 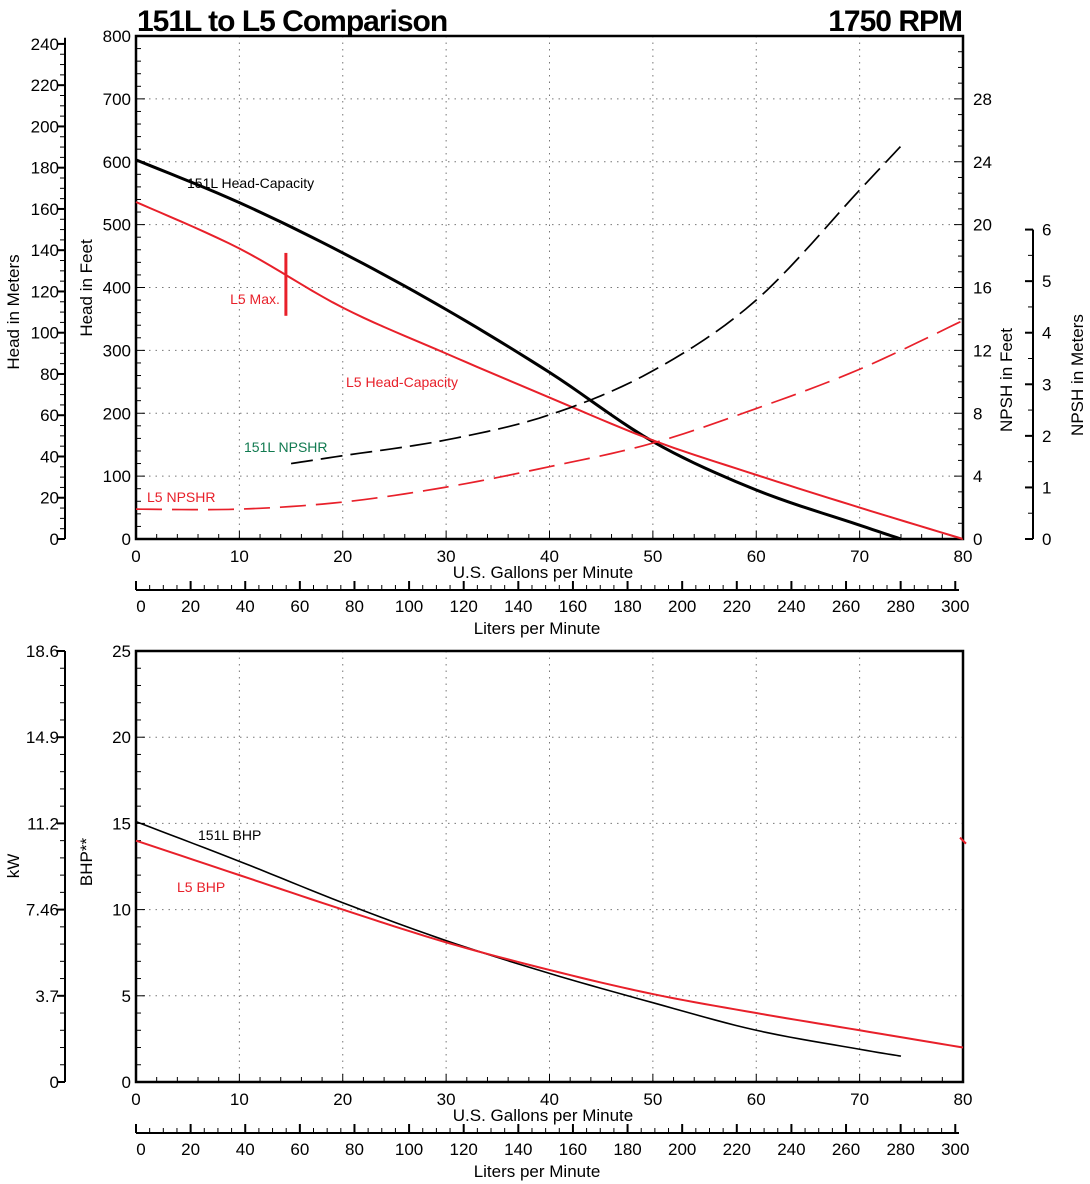 I want to click on series-line-151l-bhp, so click(x=518, y=938).